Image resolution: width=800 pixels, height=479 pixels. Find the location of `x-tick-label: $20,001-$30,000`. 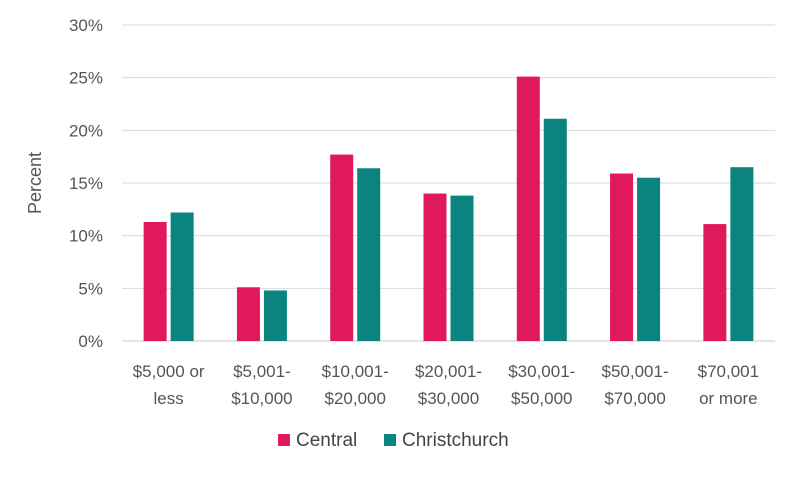

x-tick-label: $20,001-$30,000 is located at coordinates (448, 385).